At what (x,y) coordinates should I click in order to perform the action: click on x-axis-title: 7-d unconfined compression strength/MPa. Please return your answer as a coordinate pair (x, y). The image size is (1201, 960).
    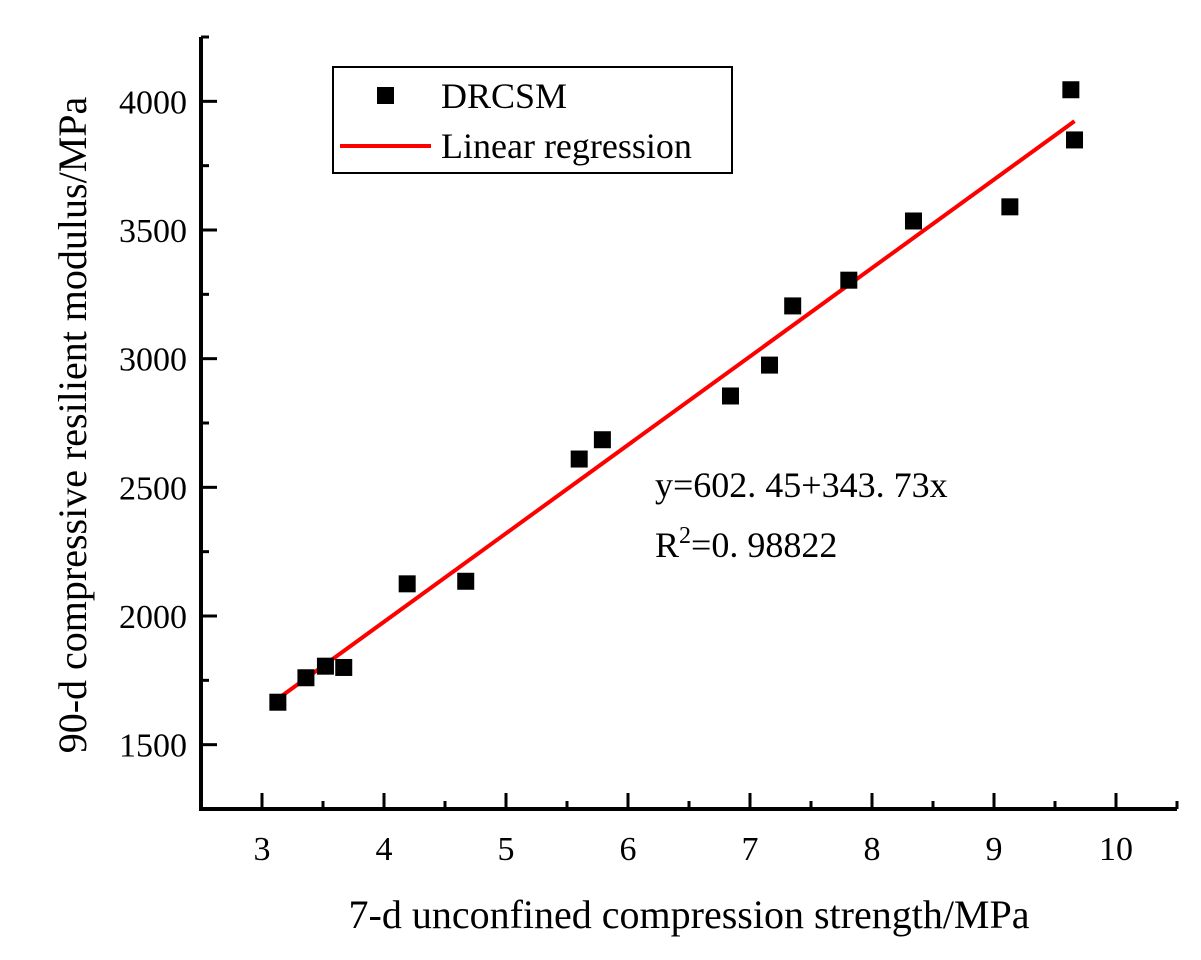
    Looking at the image, I should click on (689, 914).